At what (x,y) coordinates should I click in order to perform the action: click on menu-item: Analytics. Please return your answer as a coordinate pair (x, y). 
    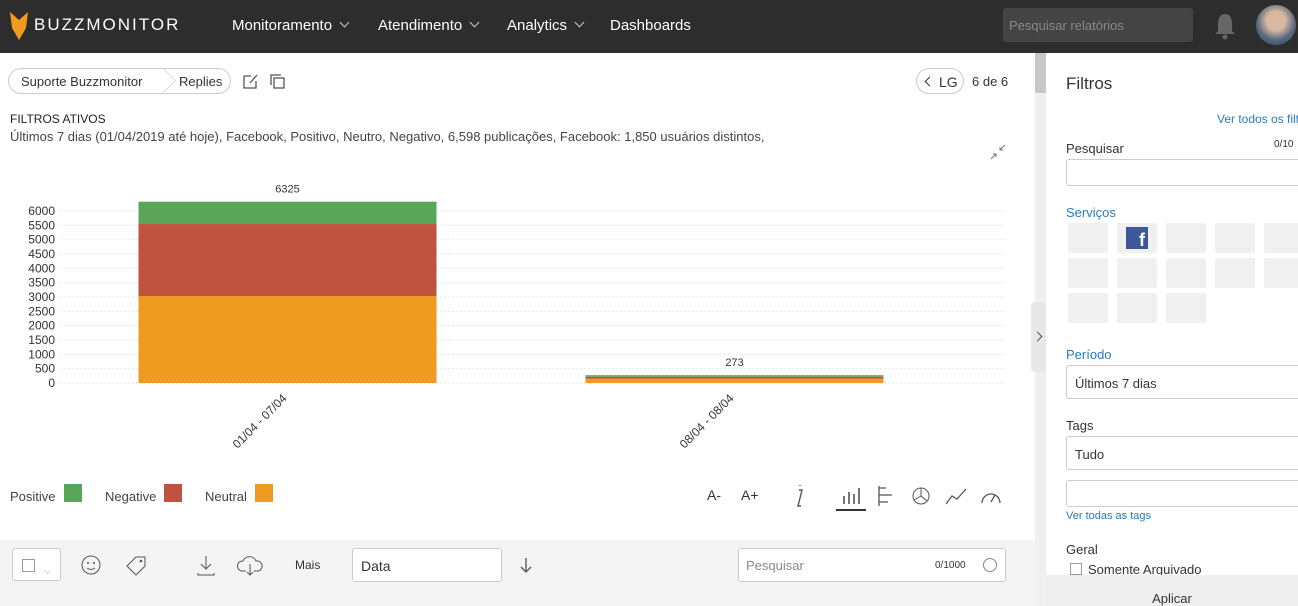
    Looking at the image, I should click on (546, 25).